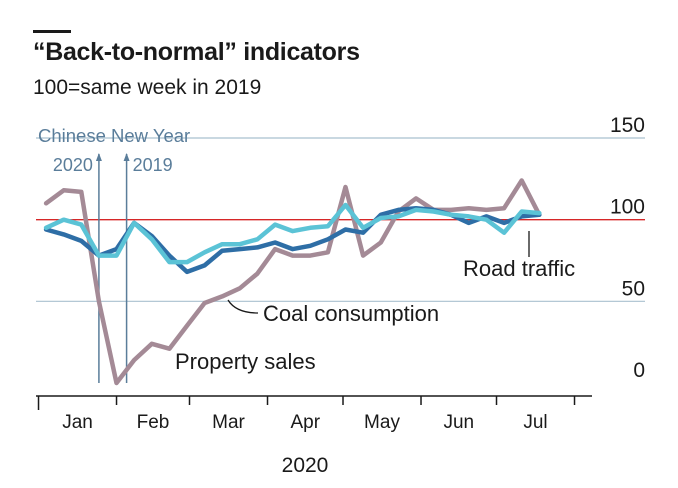  What do you see at coordinates (77, 422) in the screenshot?
I see `x-tick-label: Jan` at bounding box center [77, 422].